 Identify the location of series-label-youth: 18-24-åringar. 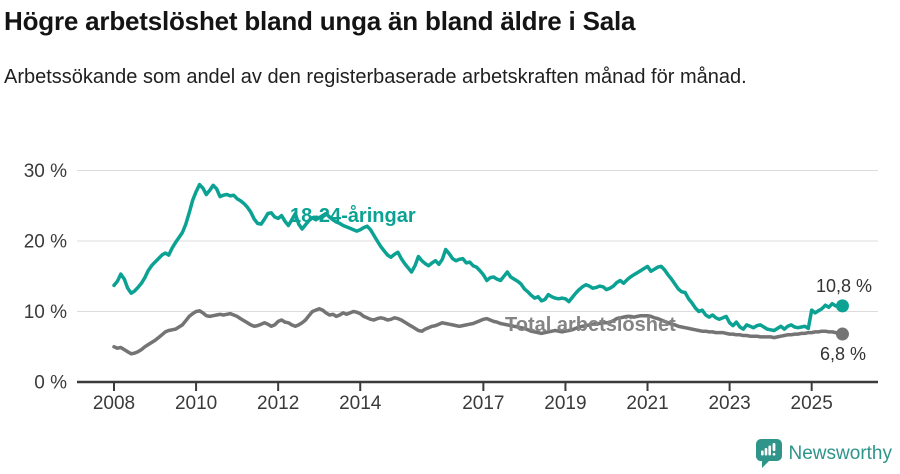
(353, 215).